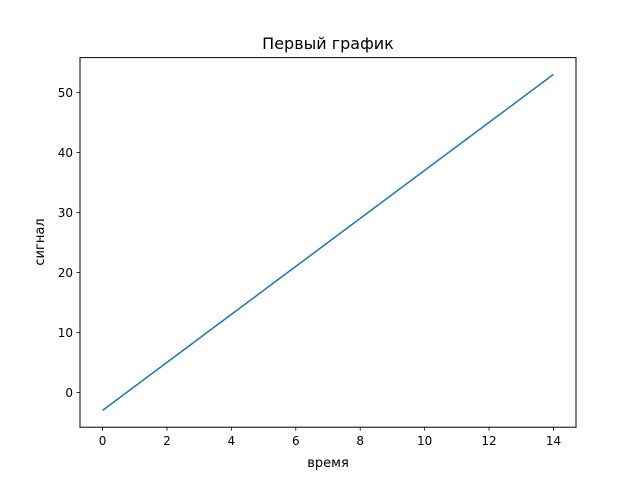 Image resolution: width=640 pixels, height=484 pixels. I want to click on x-tick-label: 6, so click(296, 441).